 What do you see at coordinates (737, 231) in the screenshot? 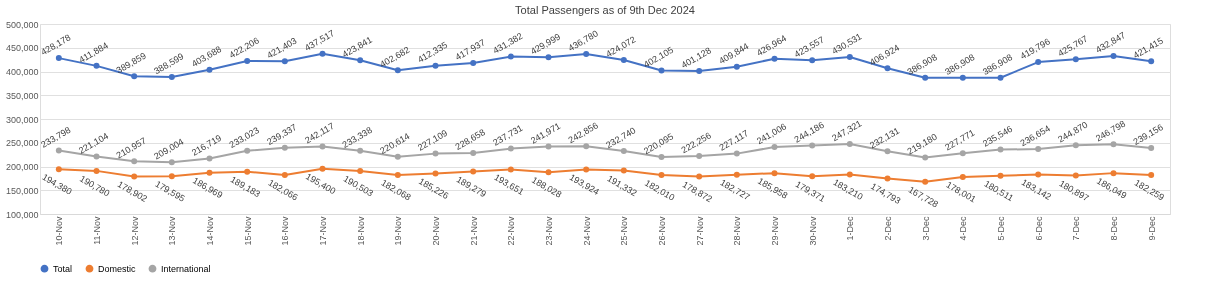
I see `x-tick-label: 28-Nov` at bounding box center [737, 231].